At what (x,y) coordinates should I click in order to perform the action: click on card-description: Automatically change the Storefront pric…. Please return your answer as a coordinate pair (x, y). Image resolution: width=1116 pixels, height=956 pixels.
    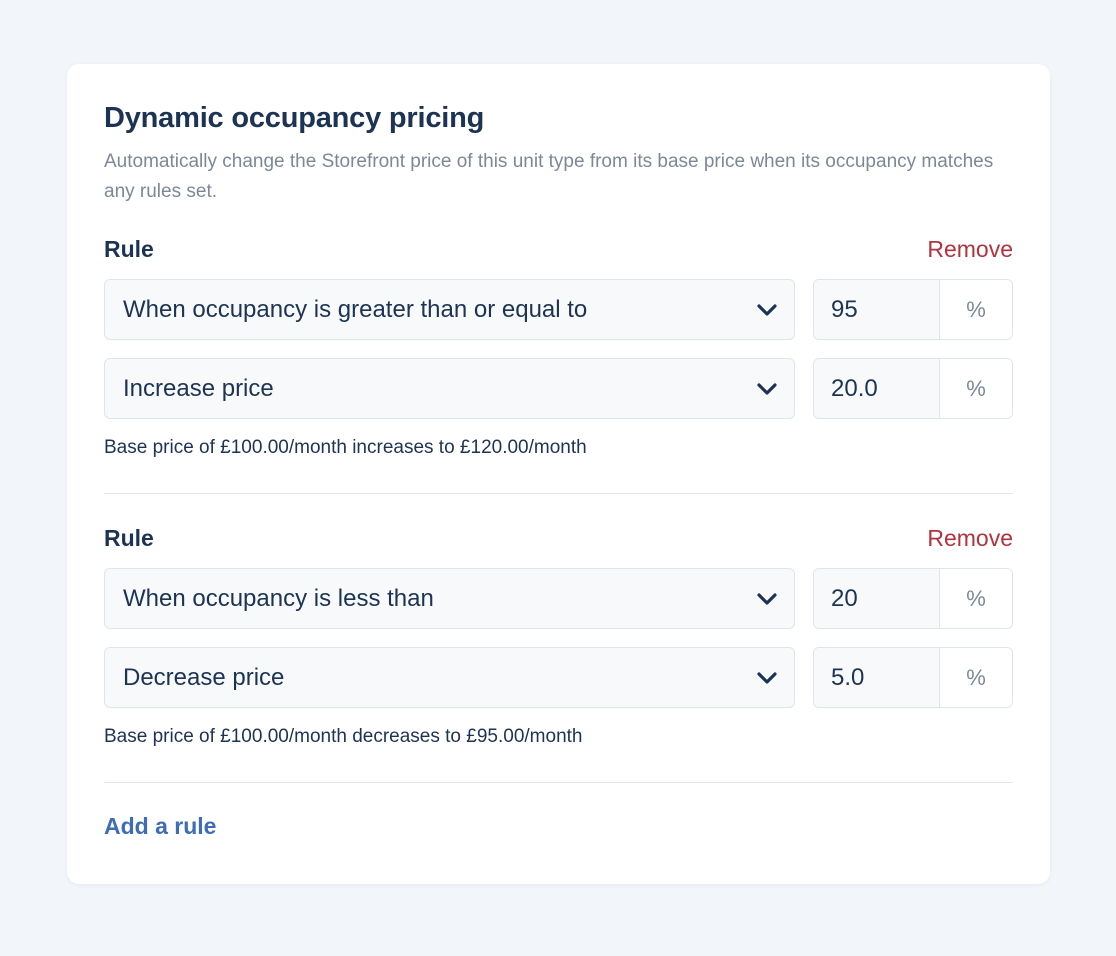
    Looking at the image, I should click on (549, 176).